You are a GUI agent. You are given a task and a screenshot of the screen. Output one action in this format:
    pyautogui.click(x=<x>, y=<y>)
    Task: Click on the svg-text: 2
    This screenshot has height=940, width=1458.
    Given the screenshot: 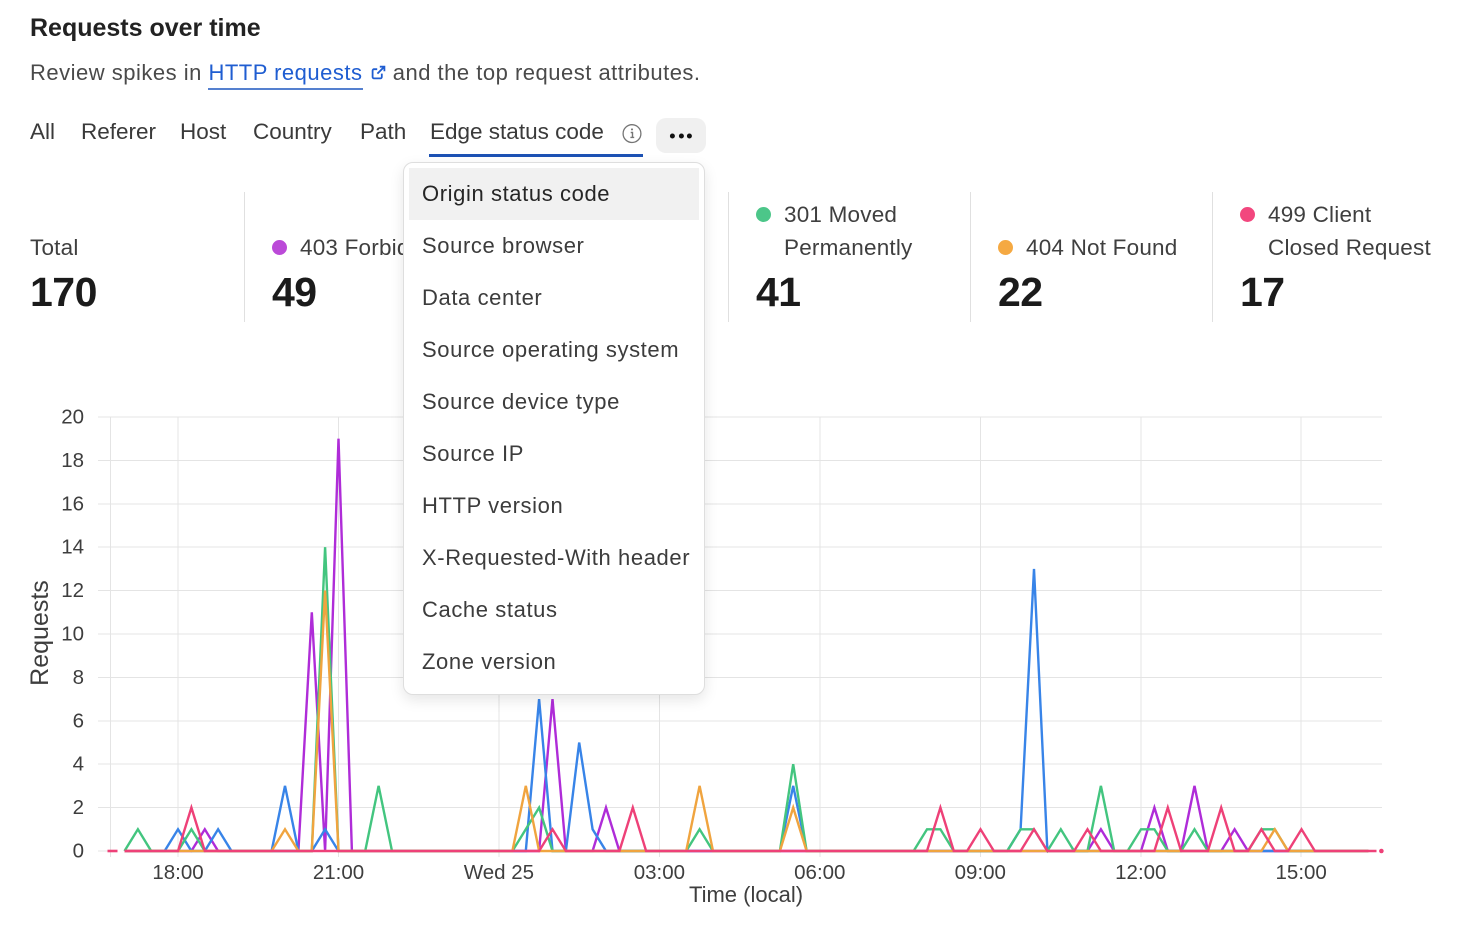 What is the action you would take?
    pyautogui.click(x=78, y=807)
    